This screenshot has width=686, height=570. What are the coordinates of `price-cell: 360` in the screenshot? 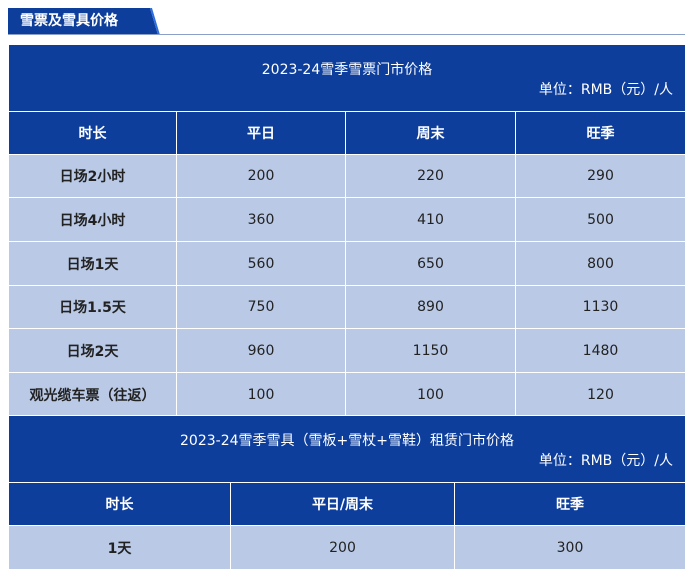 It's located at (261, 219).